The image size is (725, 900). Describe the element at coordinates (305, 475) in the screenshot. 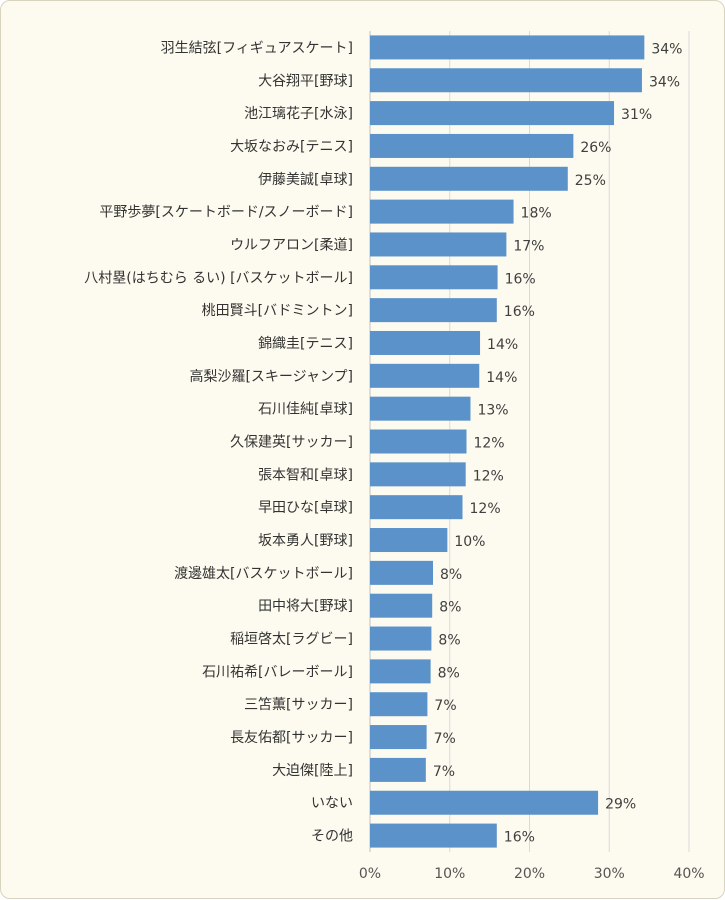

I see `category-label: 張本智和[卓球]` at that location.